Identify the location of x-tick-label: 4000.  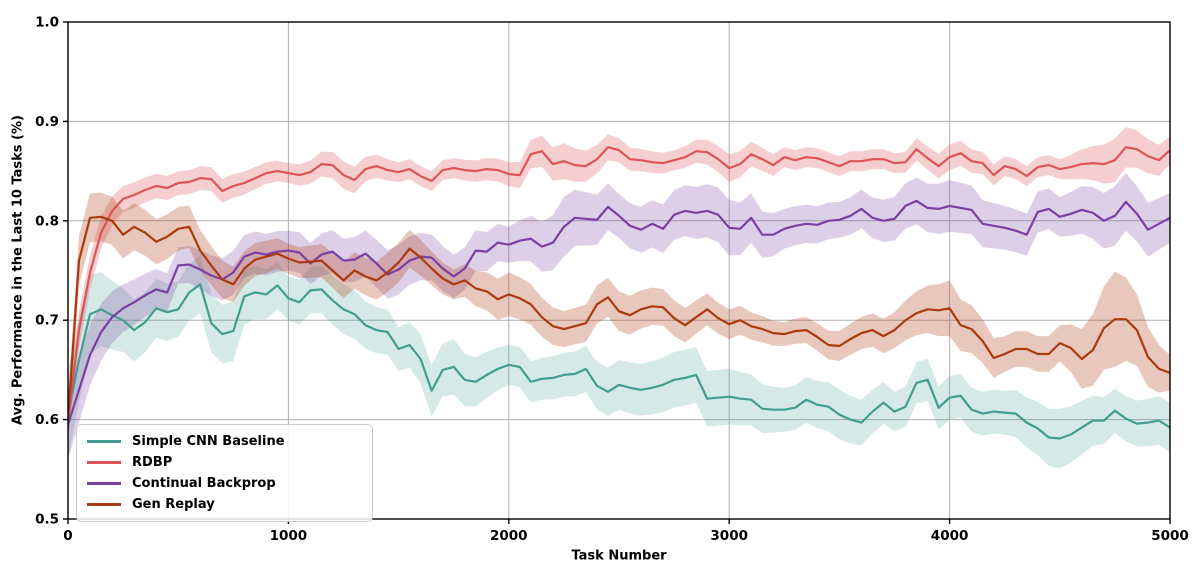
(950, 536).